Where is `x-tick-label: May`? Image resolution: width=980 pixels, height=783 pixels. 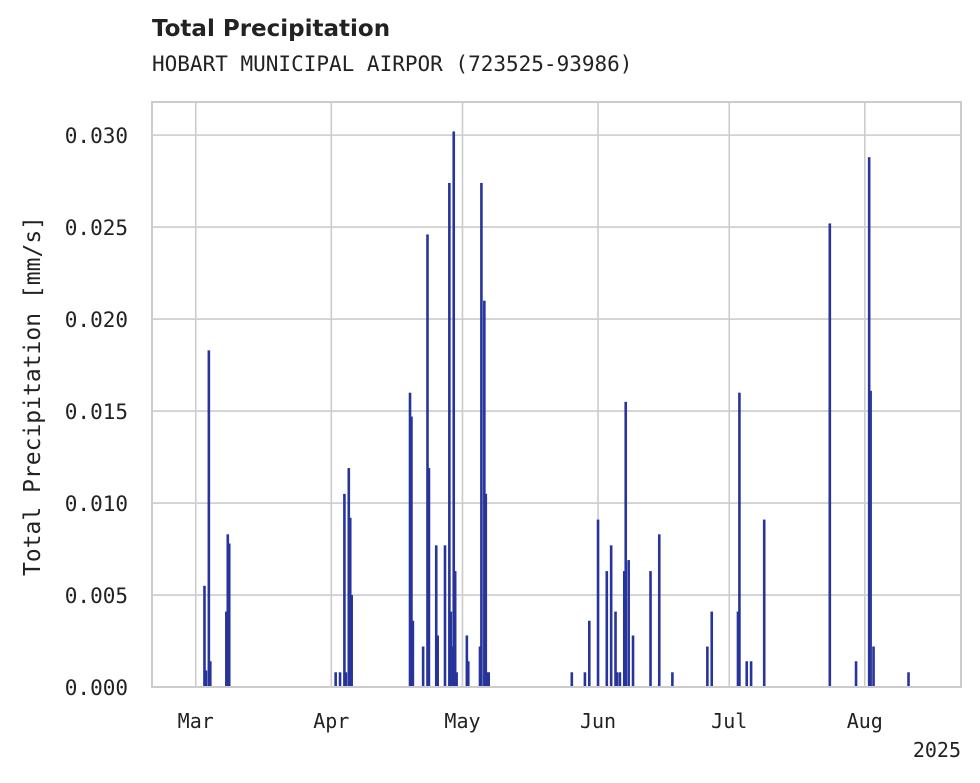 x-tick-label: May is located at coordinates (462, 721).